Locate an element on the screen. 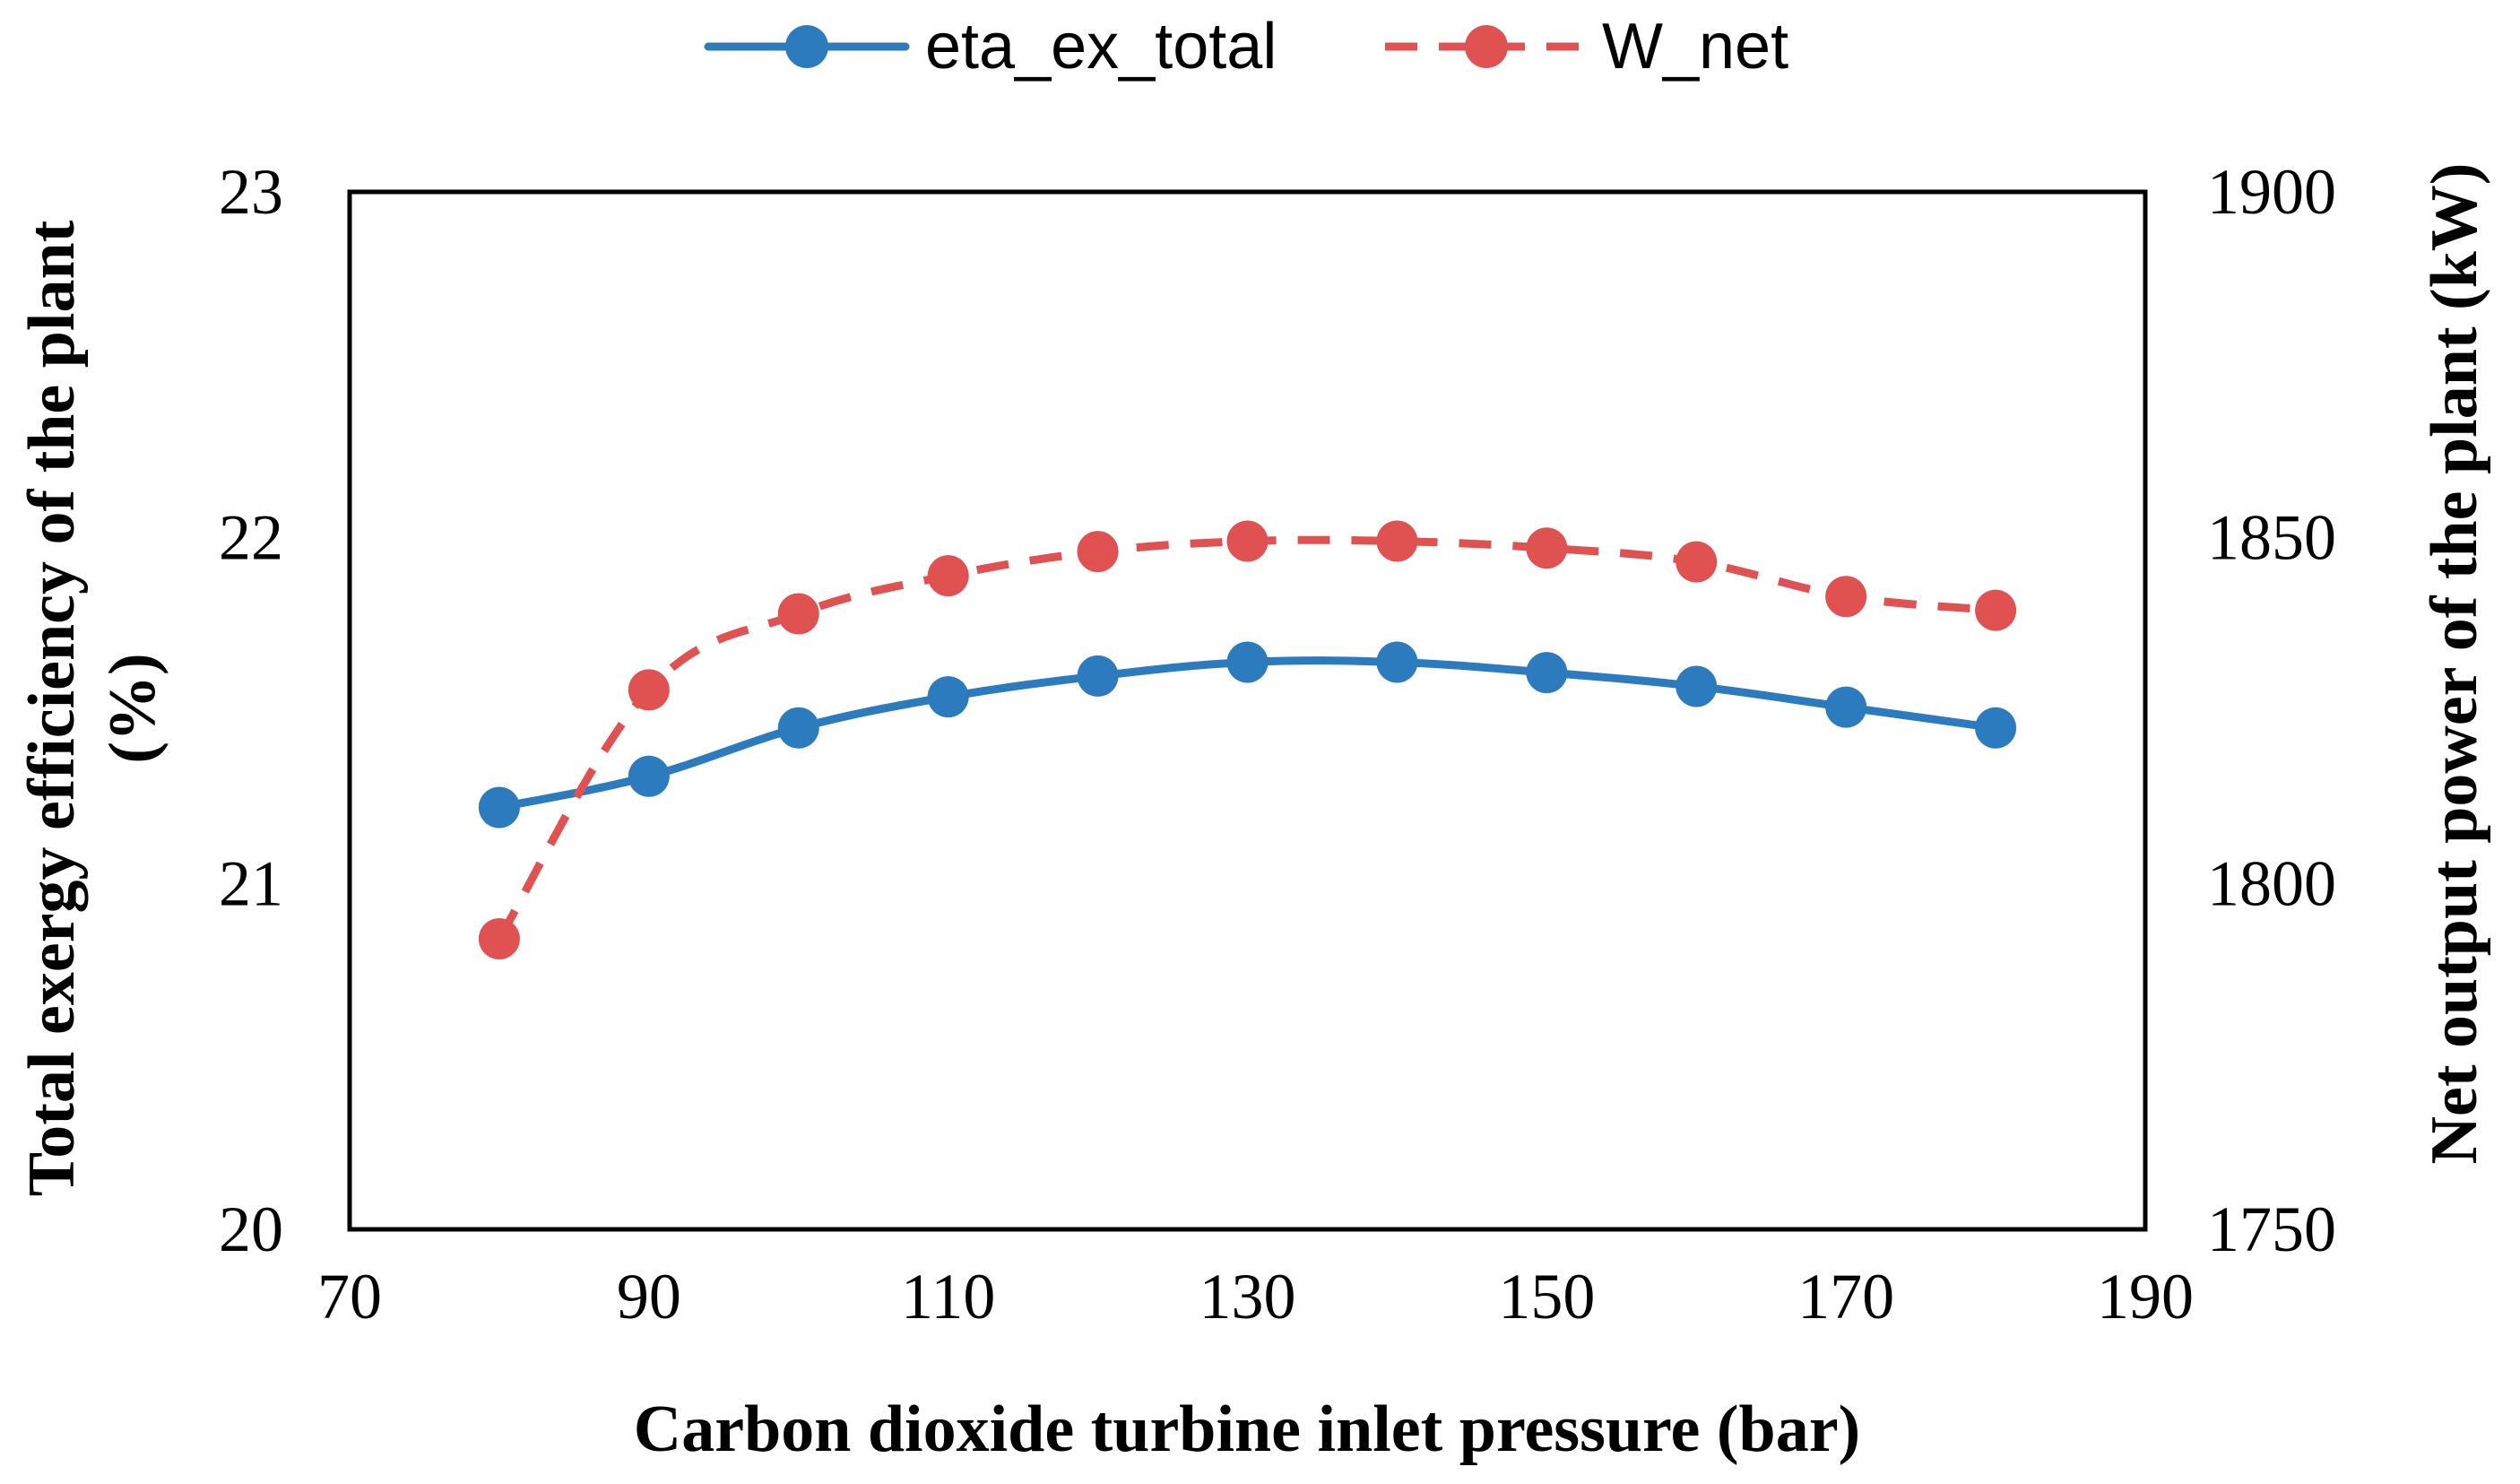  x-tick-label-70: 70 is located at coordinates (349, 1297).